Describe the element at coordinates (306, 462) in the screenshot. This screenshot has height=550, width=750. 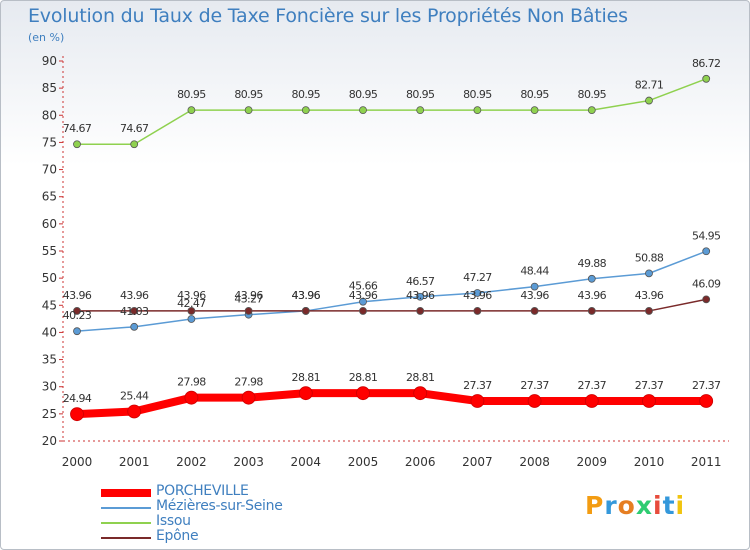
I see `x-tick-label: 2004` at that location.